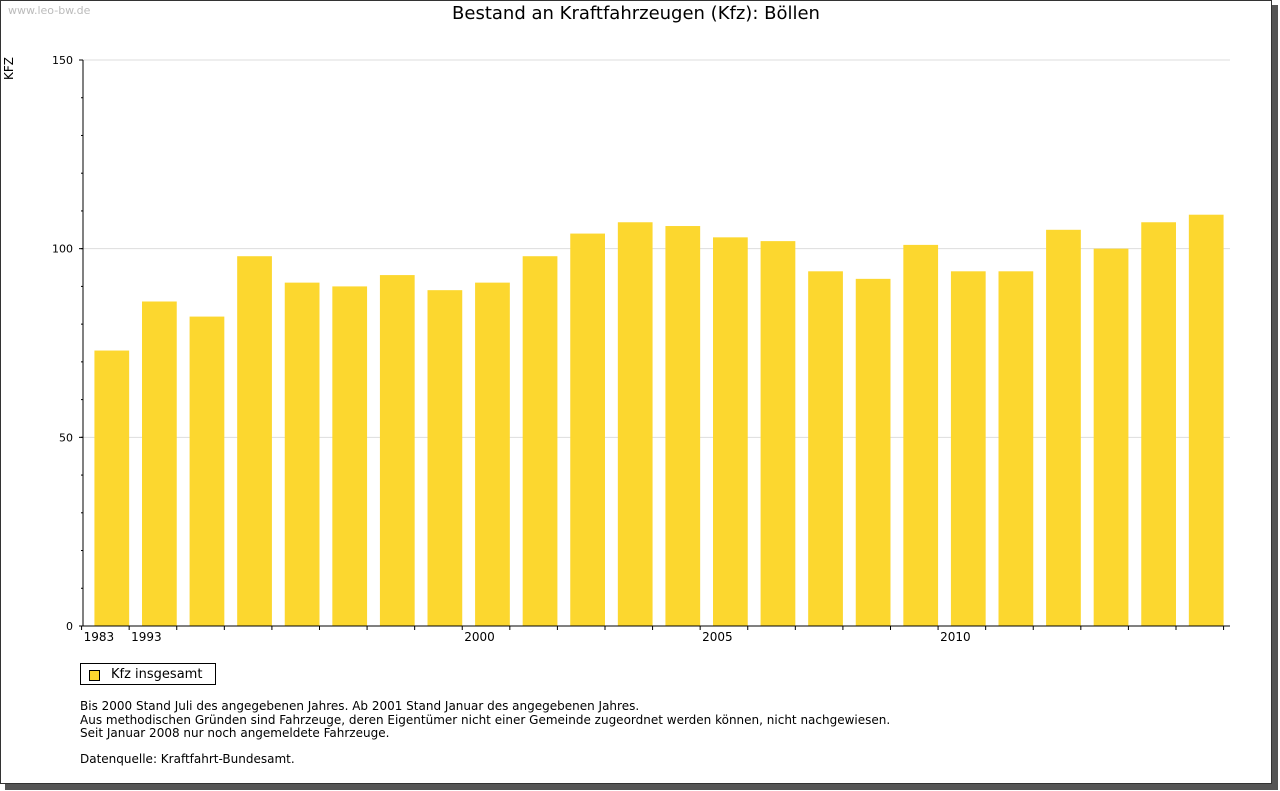  What do you see at coordinates (66, 437) in the screenshot?
I see `y-tick-label: 50` at bounding box center [66, 437].